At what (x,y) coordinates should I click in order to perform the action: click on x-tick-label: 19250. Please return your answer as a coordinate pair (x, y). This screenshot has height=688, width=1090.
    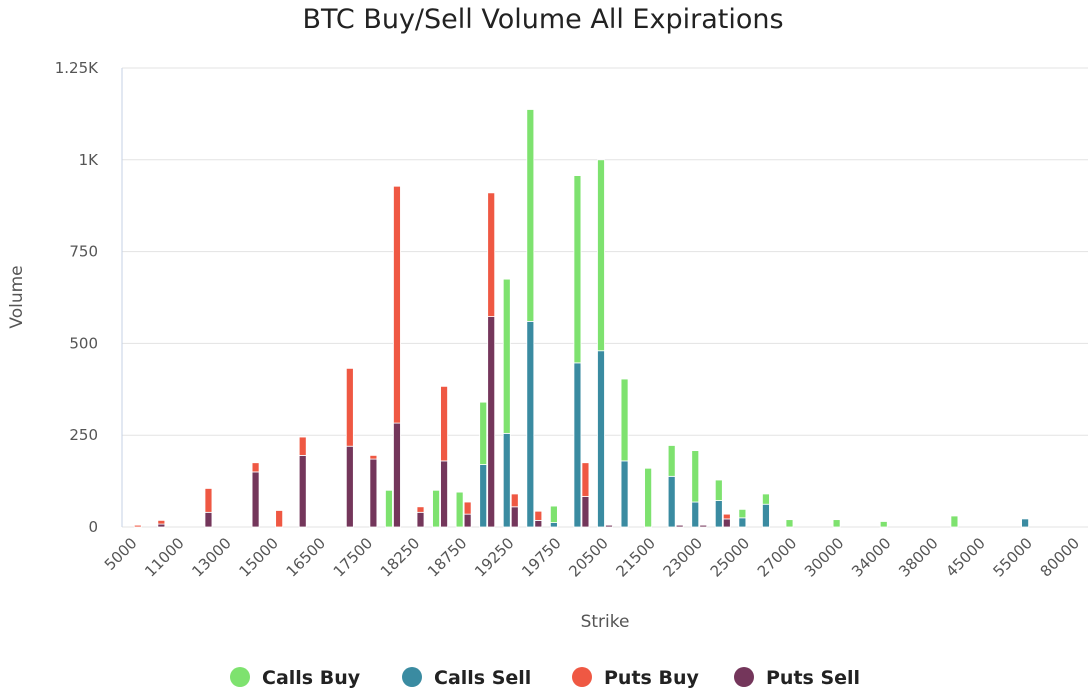
    Looking at the image, I should click on (494, 557).